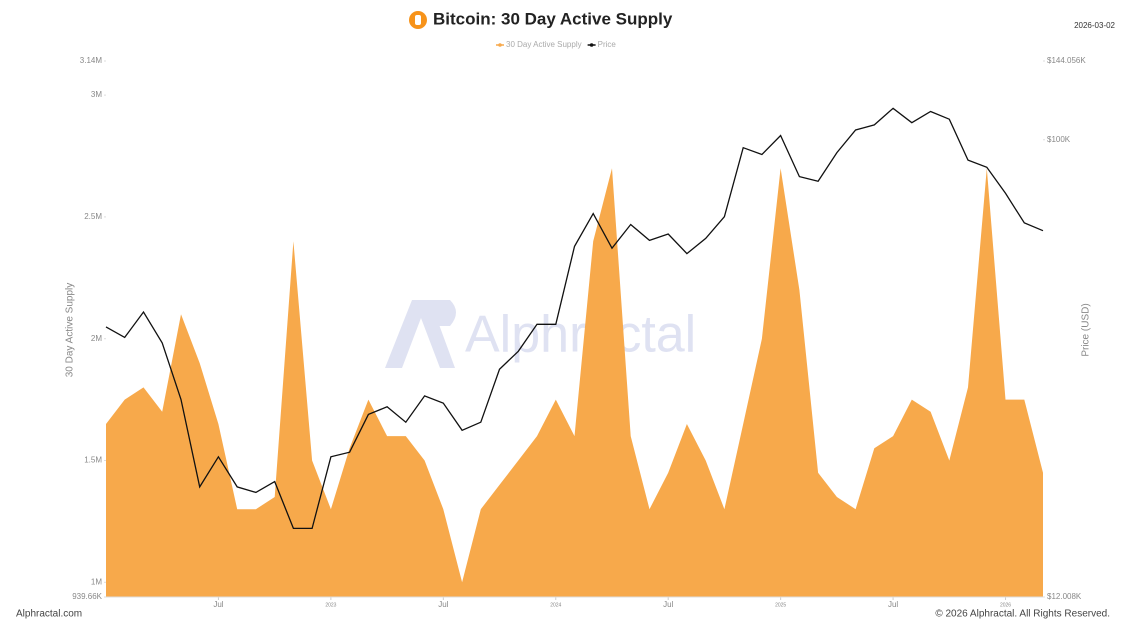  I want to click on legend-label: Price, so click(607, 44).